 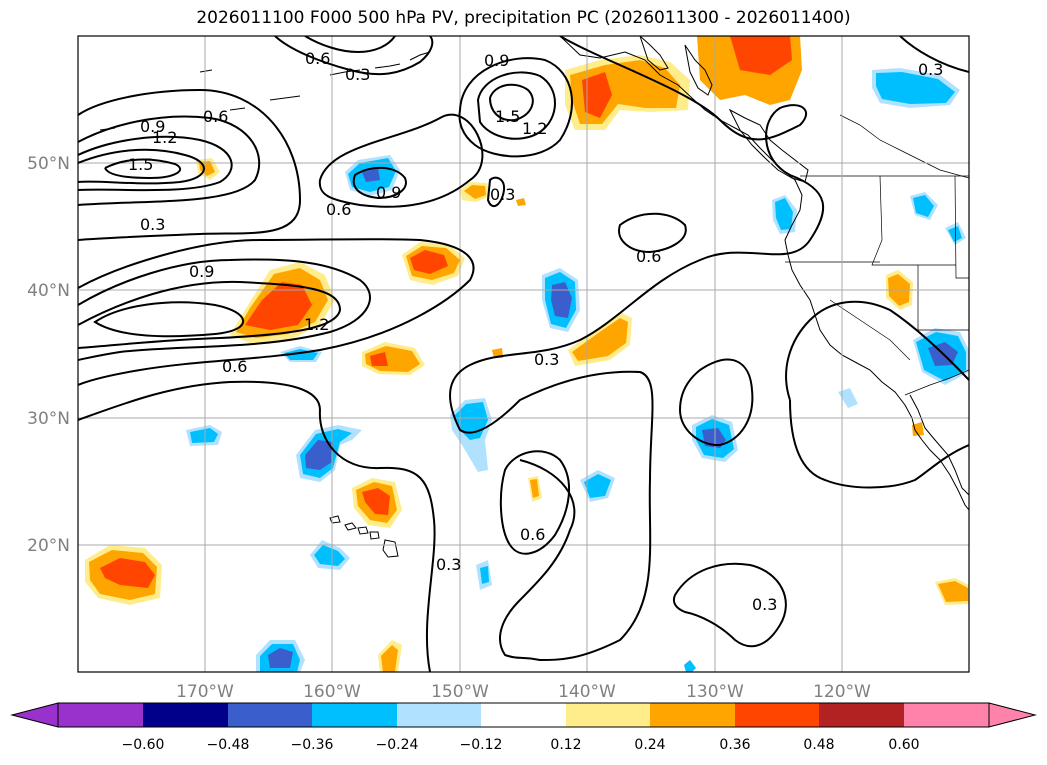 What do you see at coordinates (523, 692) in the screenshot?
I see `longitude-tick-labels: 170°W 160°W 150°W 140°W 130°W 120°W` at bounding box center [523, 692].